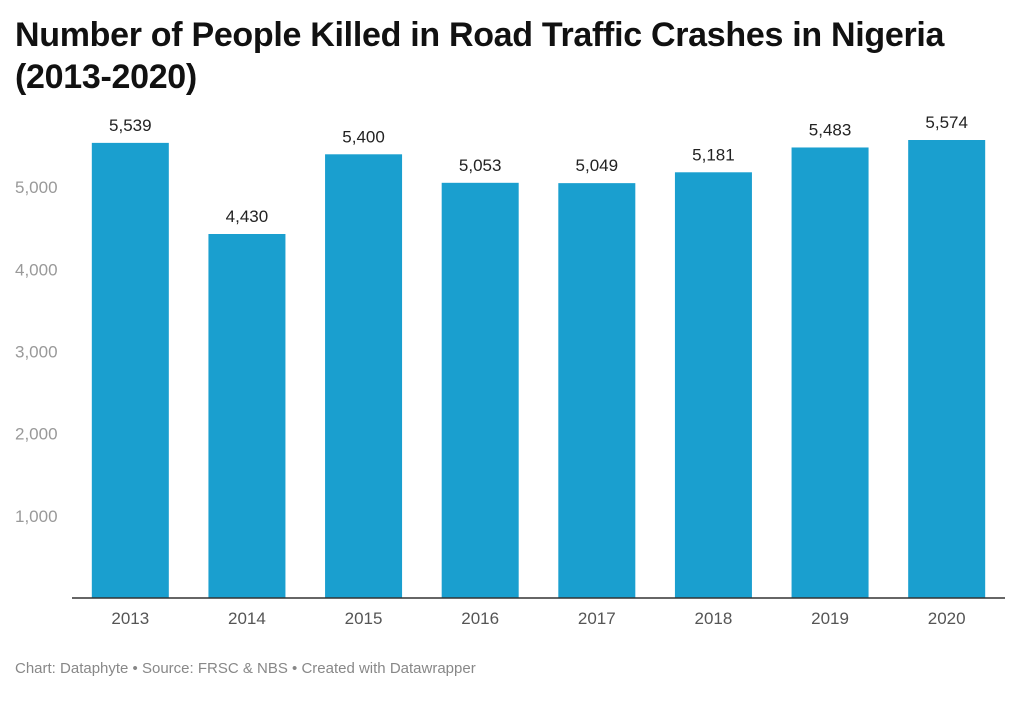 Image resolution: width=1024 pixels, height=702 pixels. What do you see at coordinates (36, 516) in the screenshot?
I see `y-tick-label: 1,000` at bounding box center [36, 516].